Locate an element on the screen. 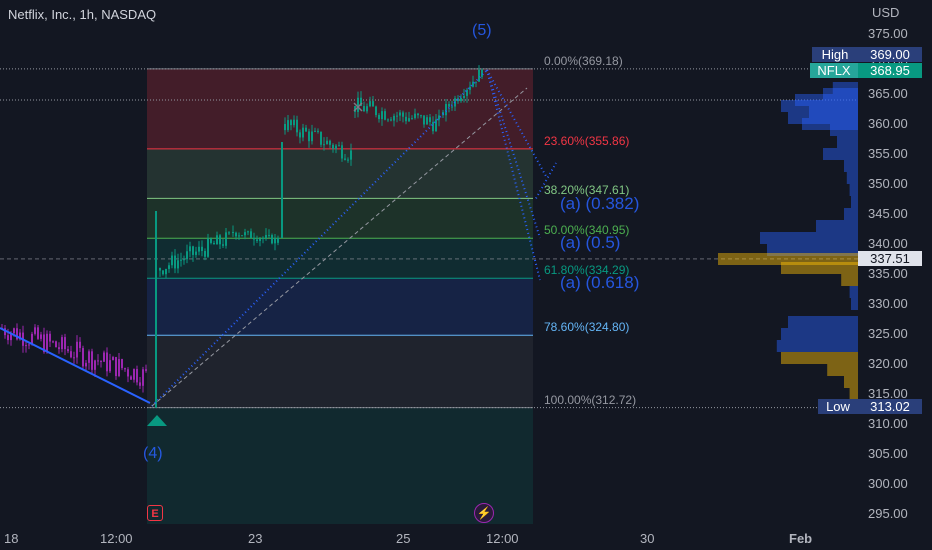 The width and height of the screenshot is (932, 550). price-axis-tick: 315.00 is located at coordinates (888, 393).